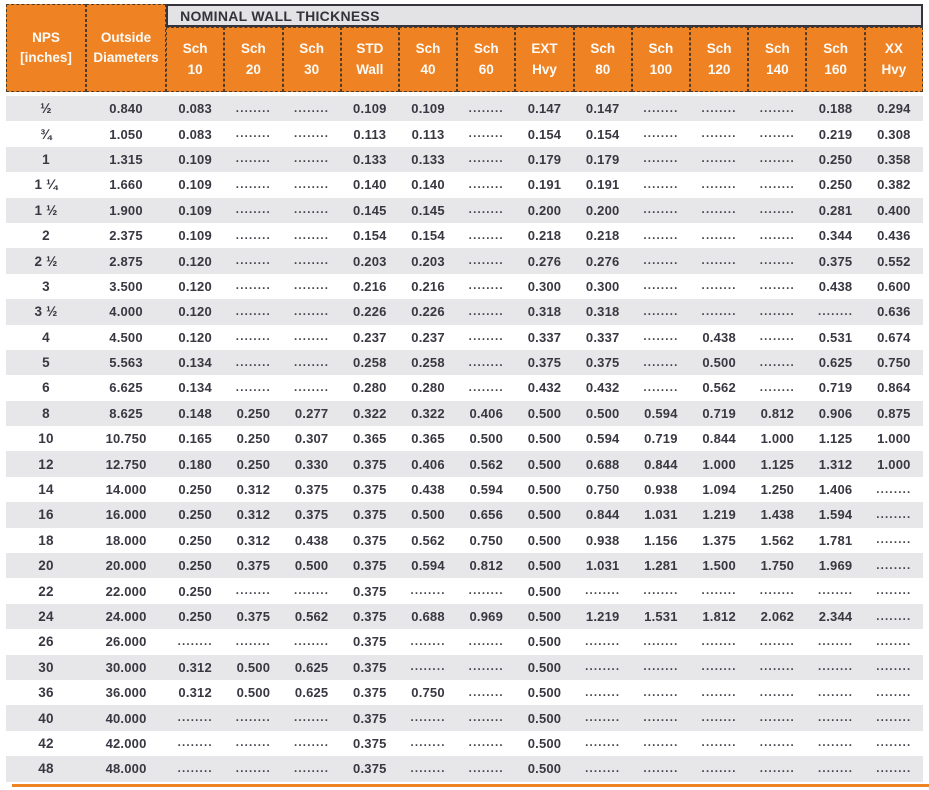  Describe the element at coordinates (464, 94) in the screenshot. I see `spacer-row` at that location.